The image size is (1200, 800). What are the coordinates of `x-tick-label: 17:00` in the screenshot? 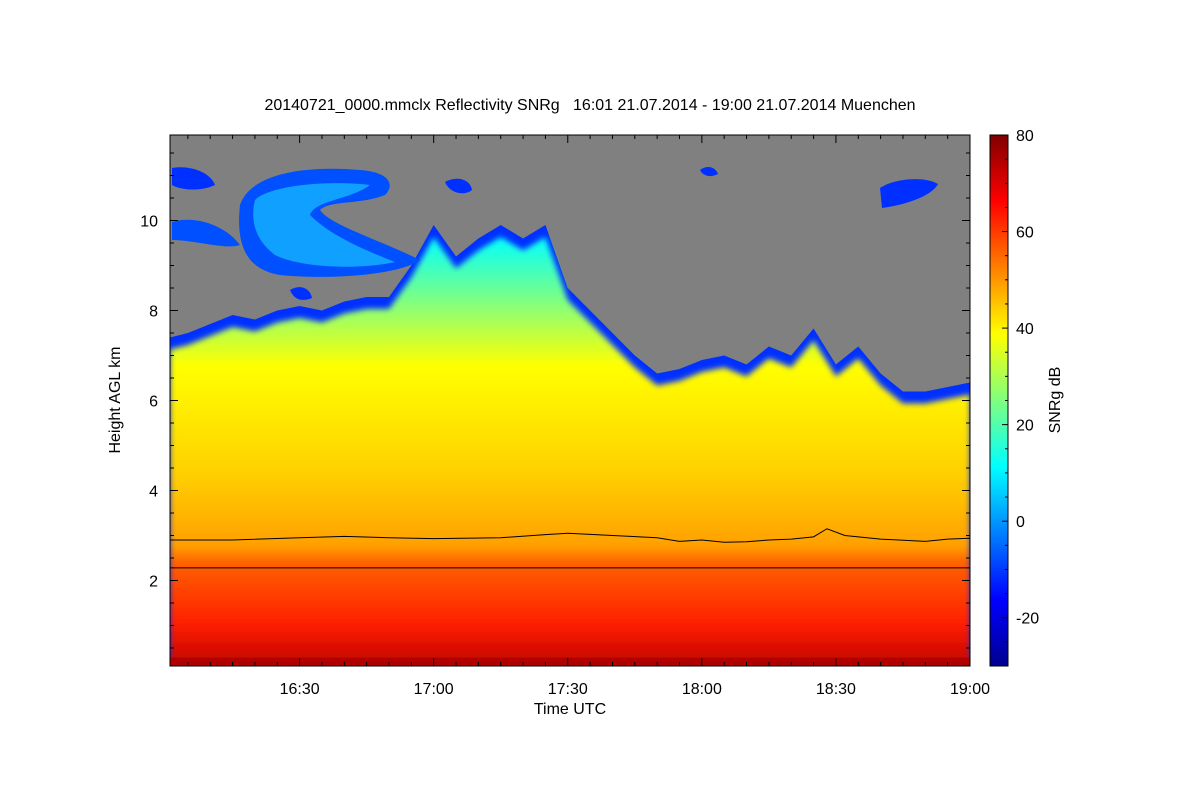 It's located at (434, 689).